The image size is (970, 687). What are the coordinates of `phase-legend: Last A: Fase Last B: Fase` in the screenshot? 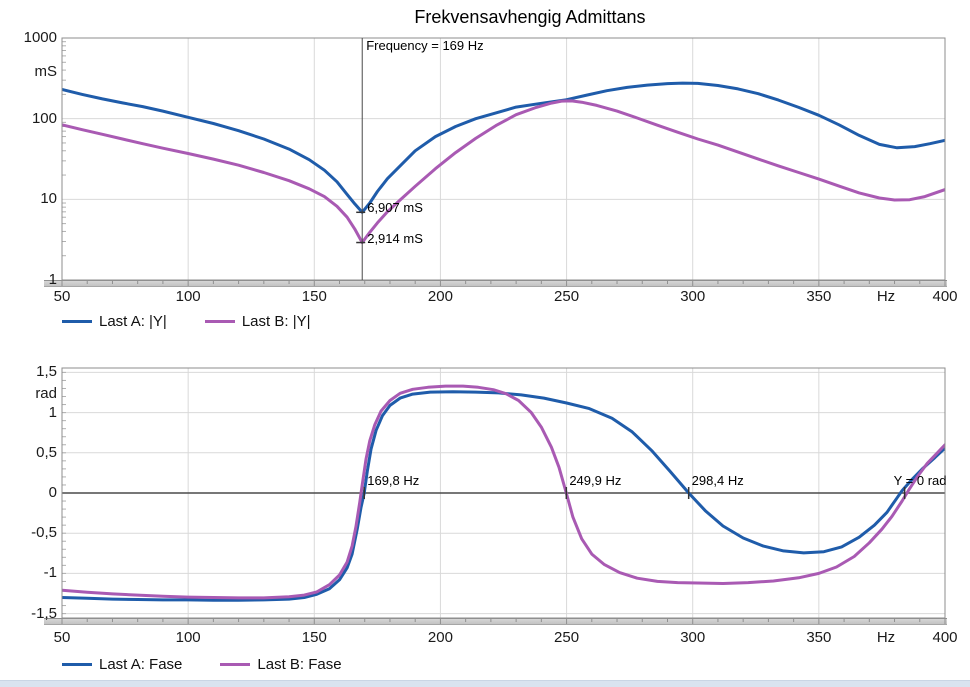 It's located at (221, 664).